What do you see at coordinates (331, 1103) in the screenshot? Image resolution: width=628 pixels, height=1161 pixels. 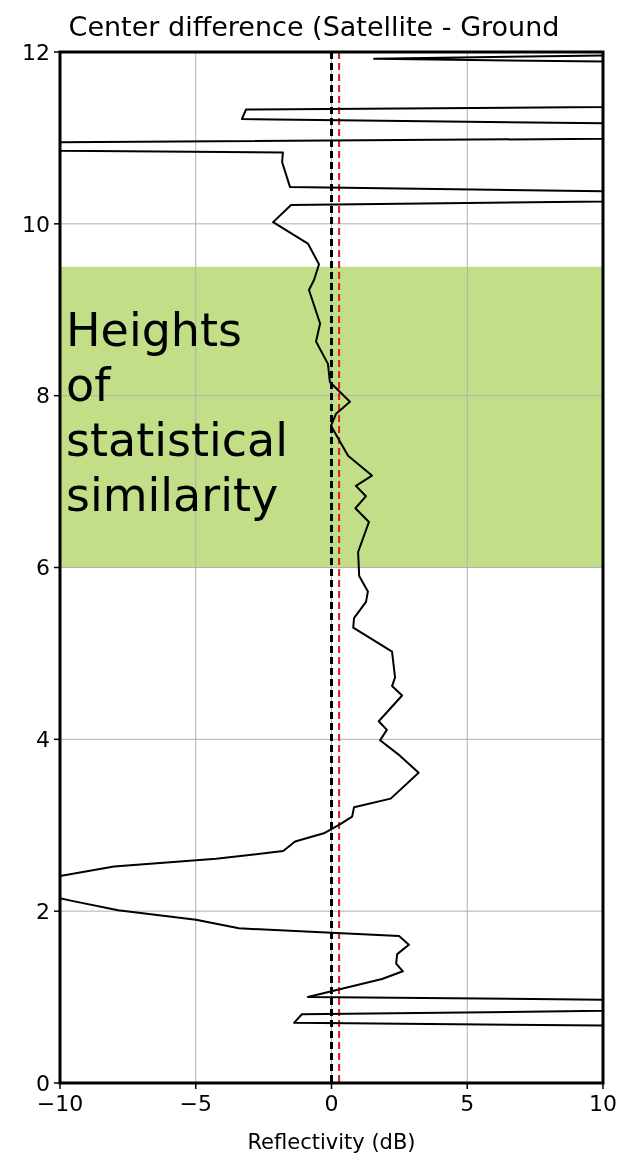 I see `x-tick-label: 0` at bounding box center [331, 1103].